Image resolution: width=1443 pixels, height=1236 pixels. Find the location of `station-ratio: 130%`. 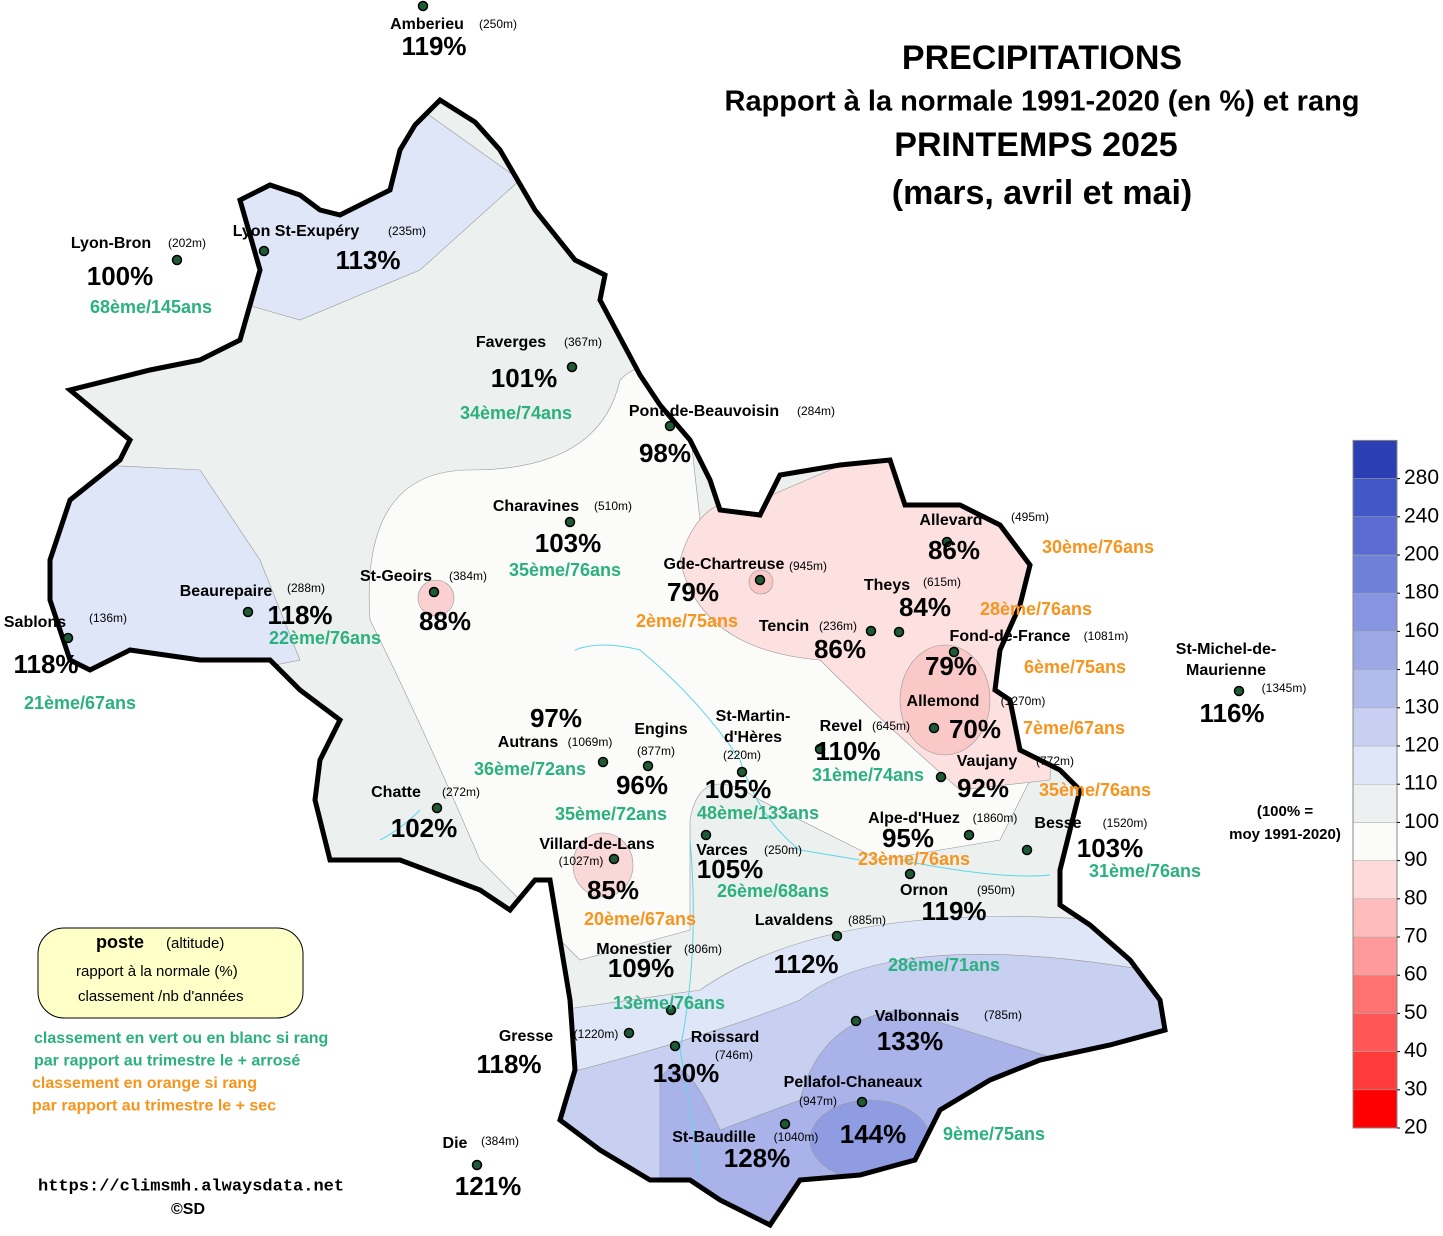

station-ratio: 130% is located at coordinates (686, 1073).